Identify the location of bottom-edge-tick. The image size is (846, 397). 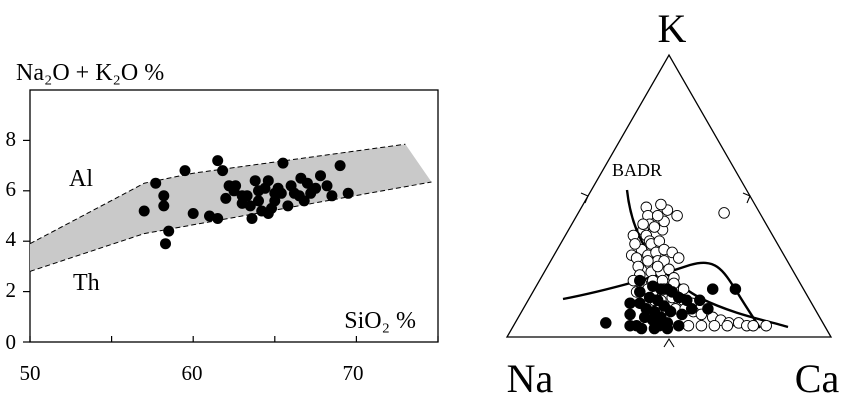
(669, 342).